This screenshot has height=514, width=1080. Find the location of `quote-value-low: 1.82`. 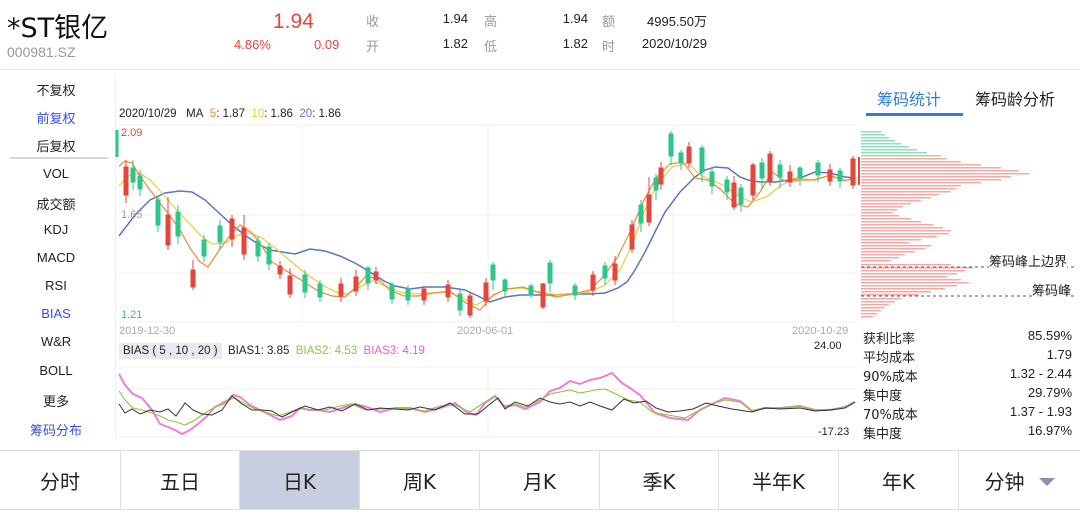

quote-value-low: 1.82 is located at coordinates (575, 43).